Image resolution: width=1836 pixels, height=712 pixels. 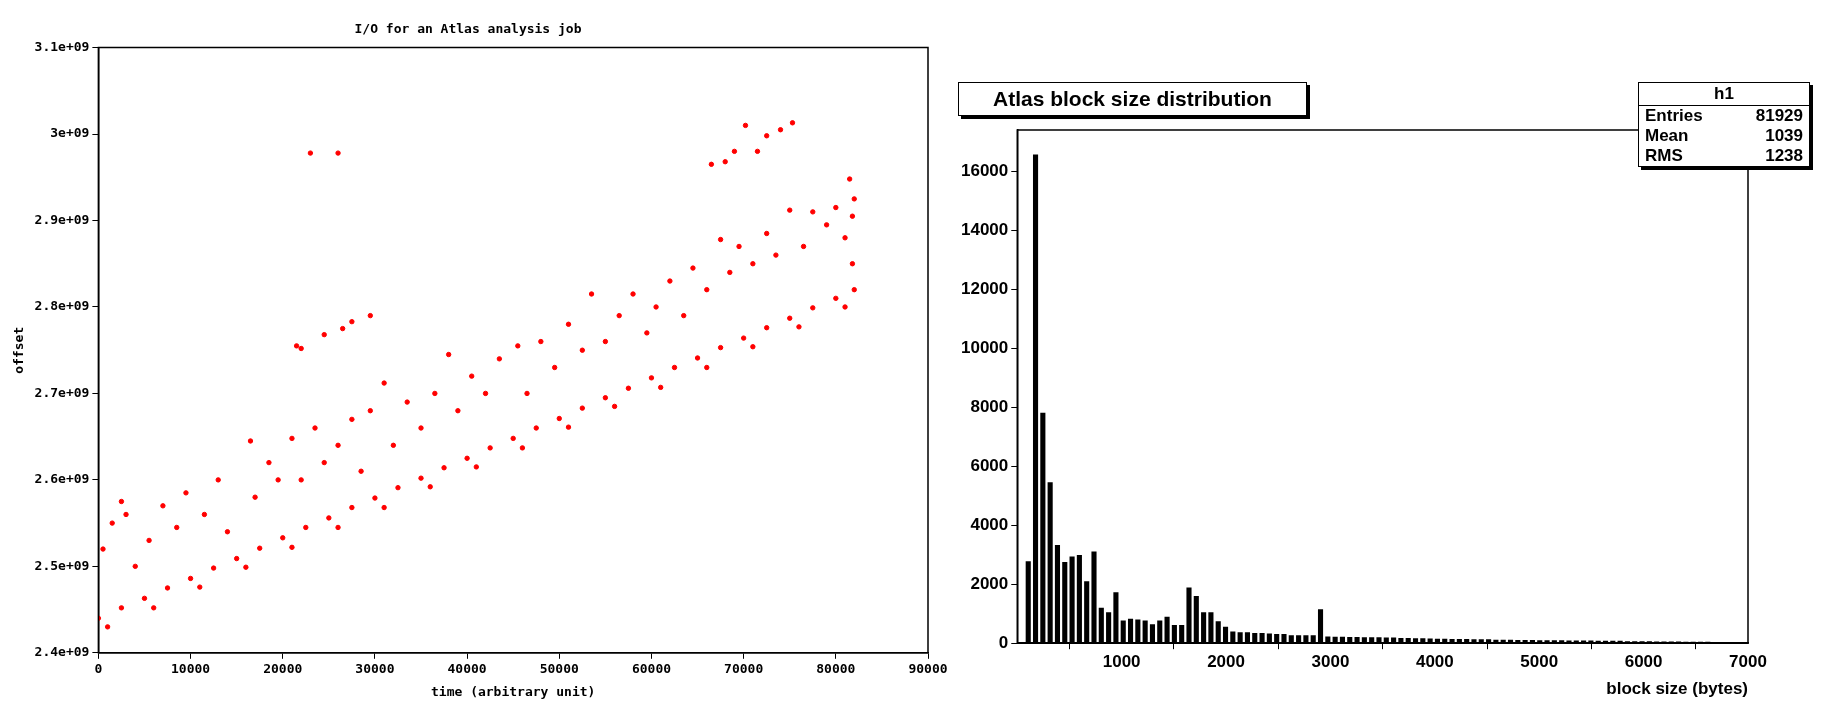 I want to click on x-tick-label: 40000, so click(x=467, y=668).